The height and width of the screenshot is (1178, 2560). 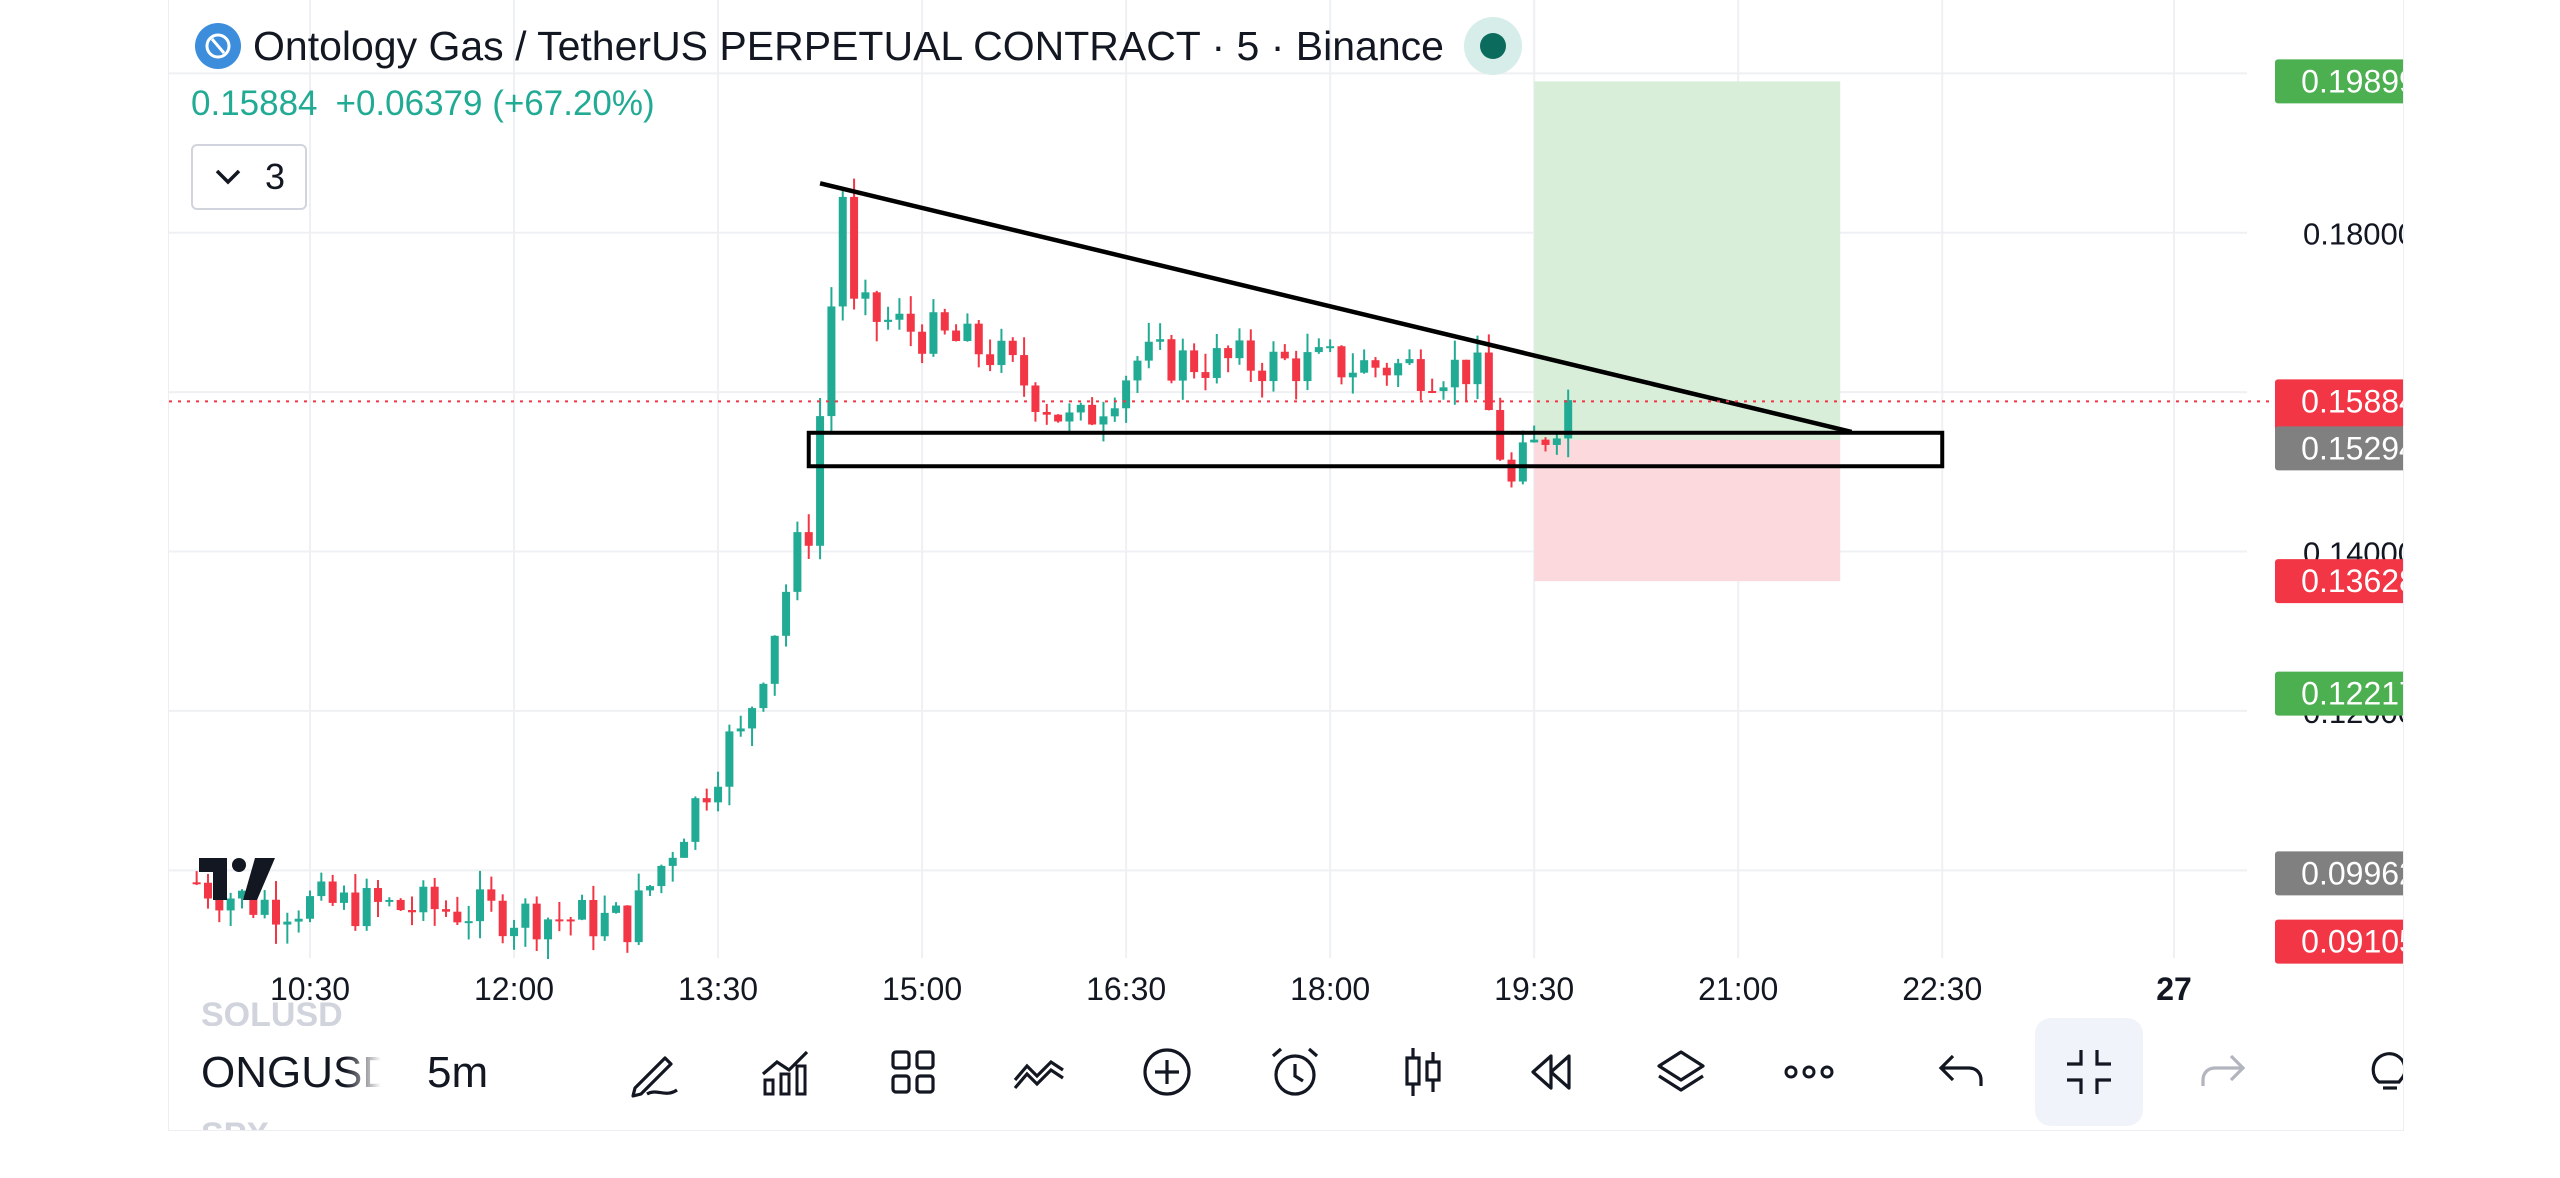 I want to click on price-change: +0.06379 (+67.20%), so click(x=495, y=103).